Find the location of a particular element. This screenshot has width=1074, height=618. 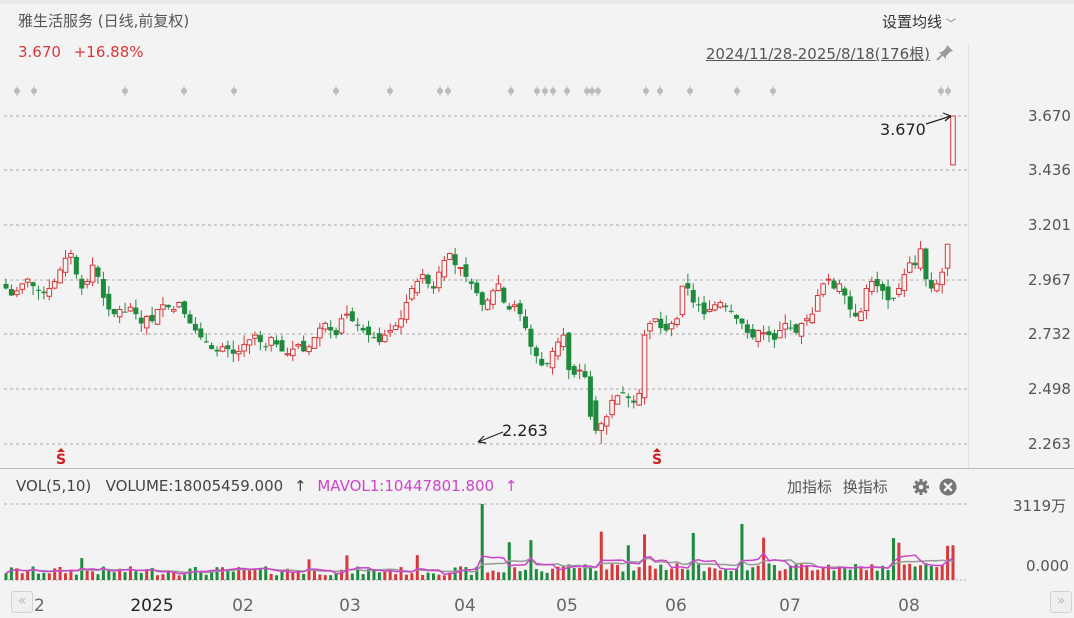

price-tick-label: 2.732 is located at coordinates (1049, 334).